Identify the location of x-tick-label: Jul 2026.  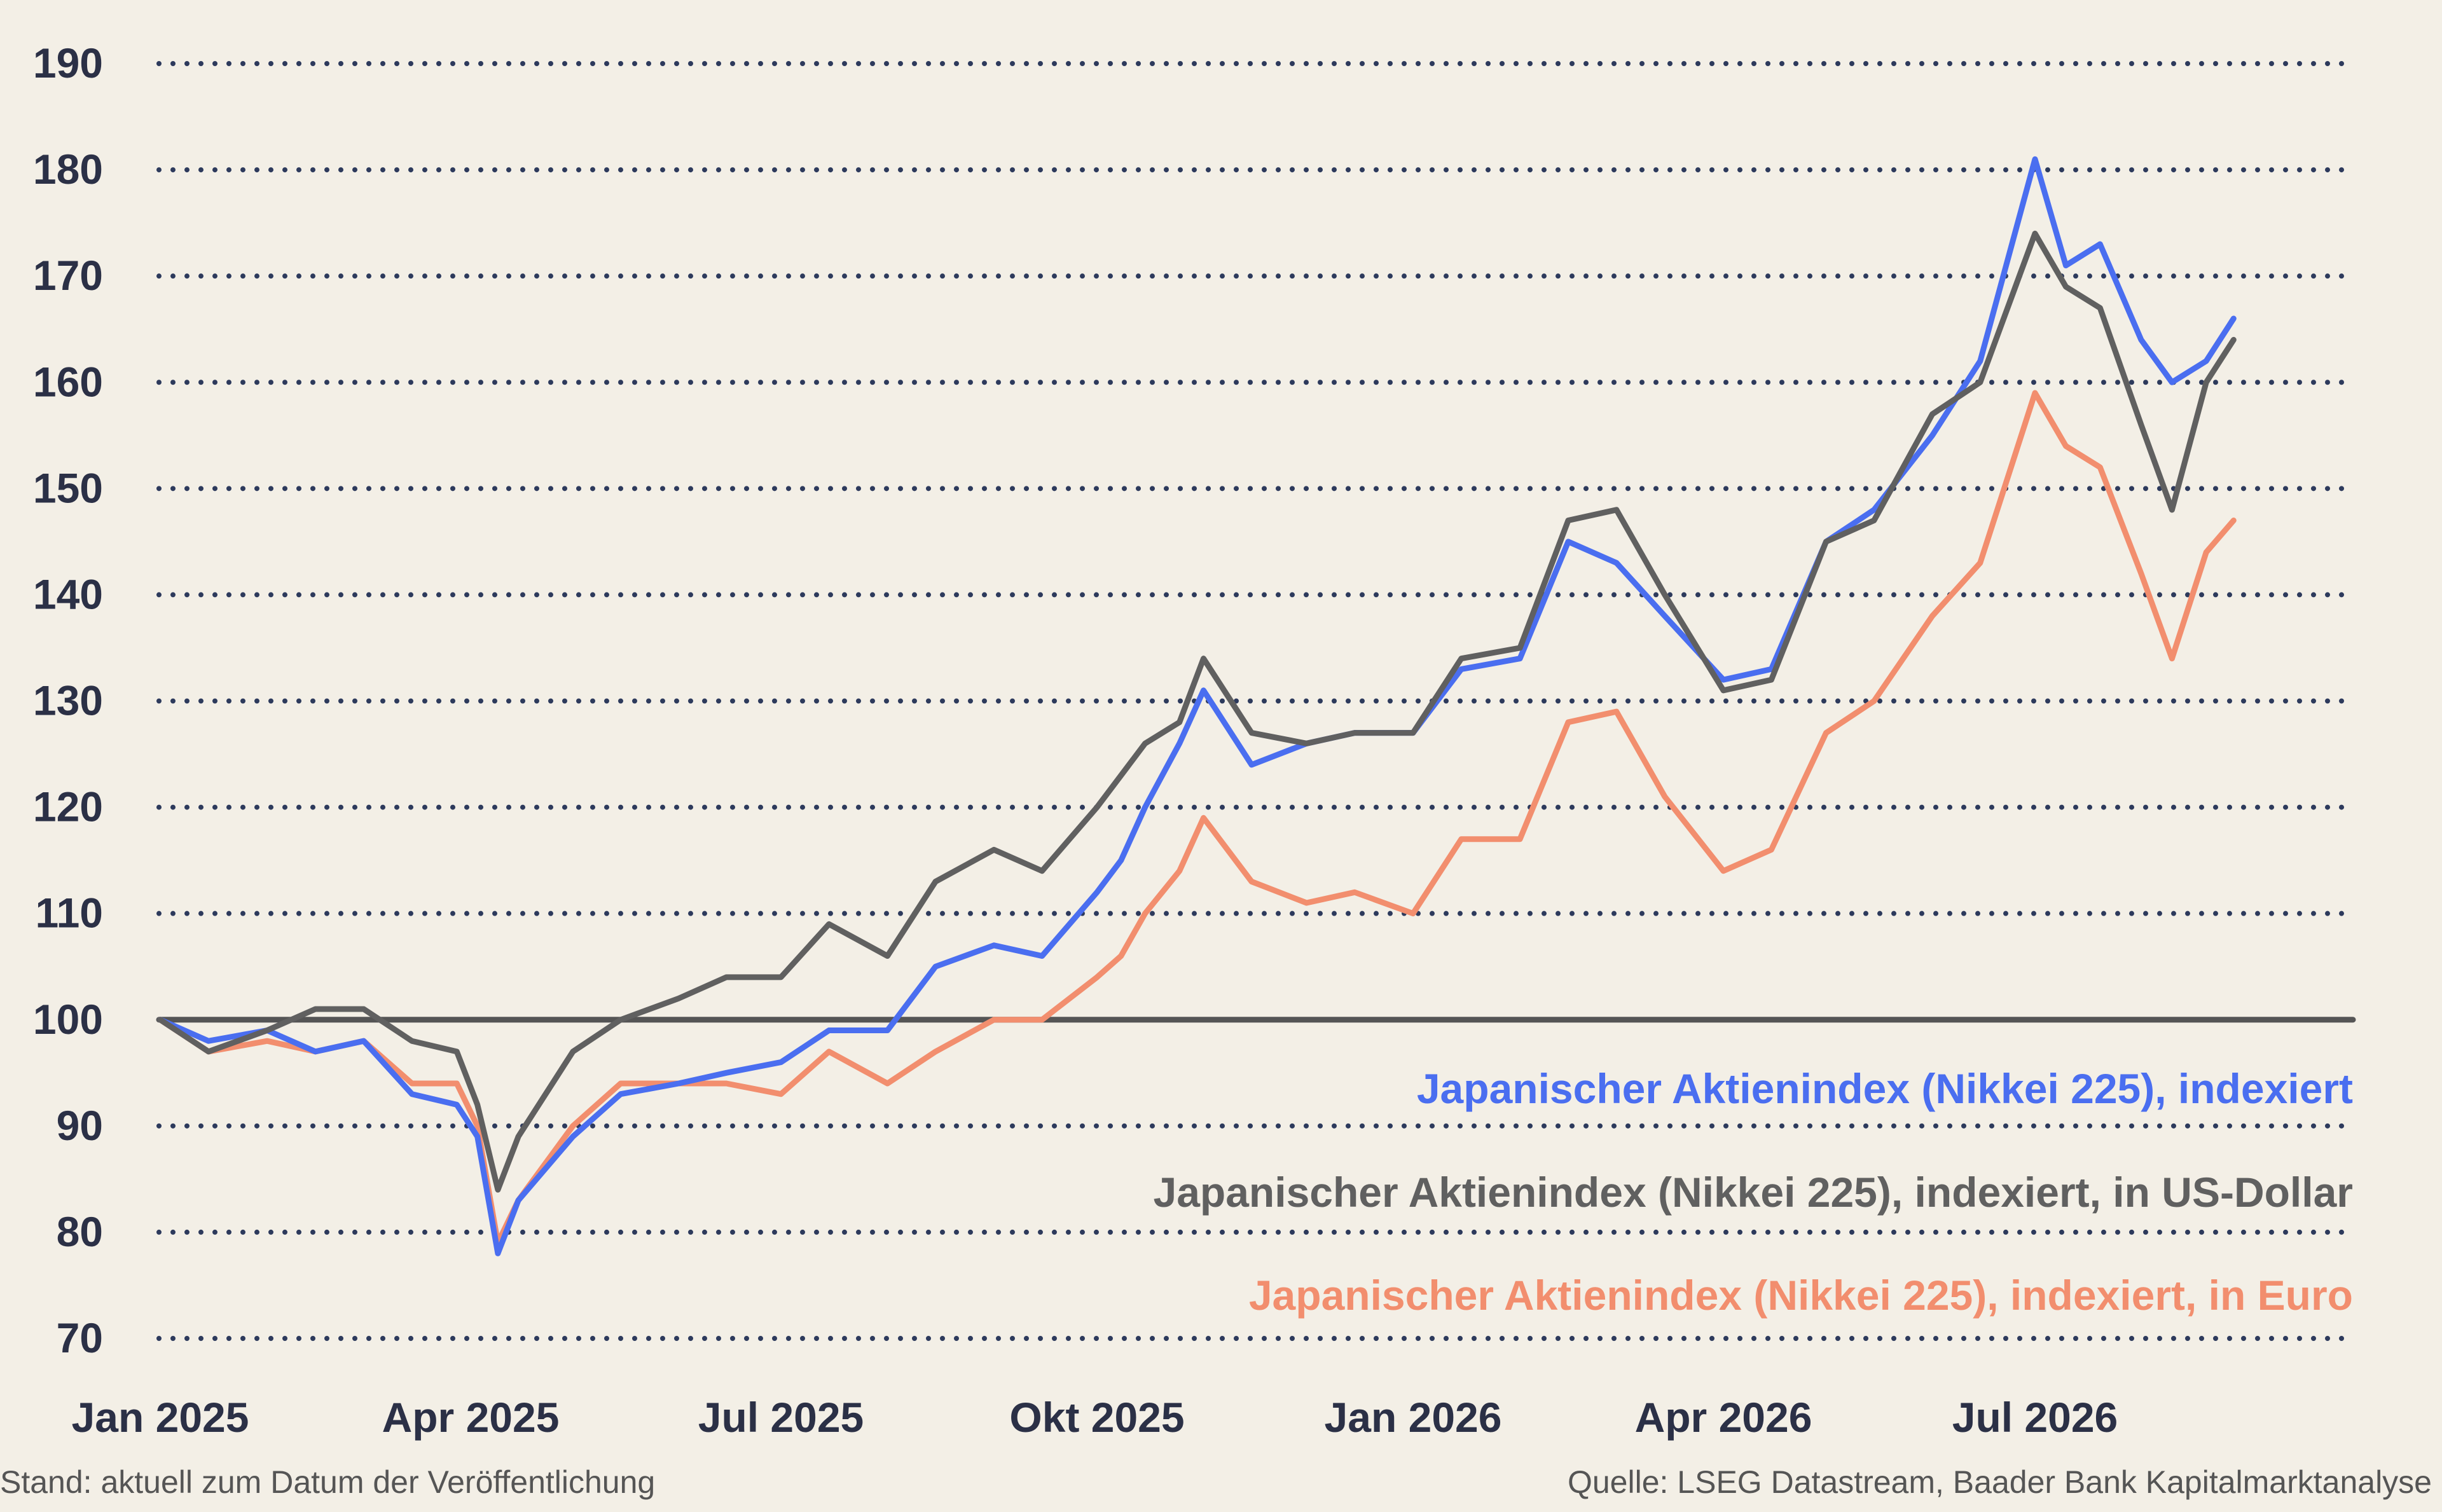
(2035, 1417).